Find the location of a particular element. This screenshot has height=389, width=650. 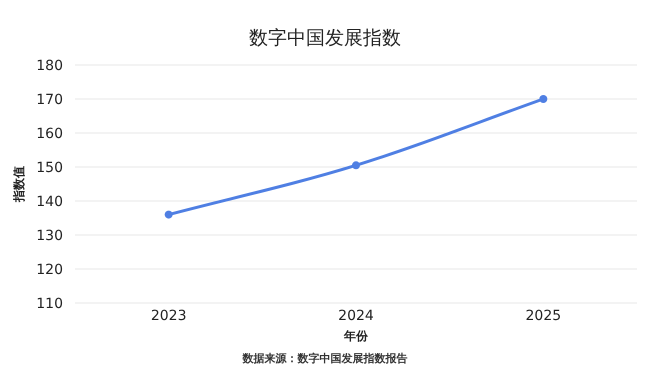

y-tick-label: 150 is located at coordinates (49, 168).